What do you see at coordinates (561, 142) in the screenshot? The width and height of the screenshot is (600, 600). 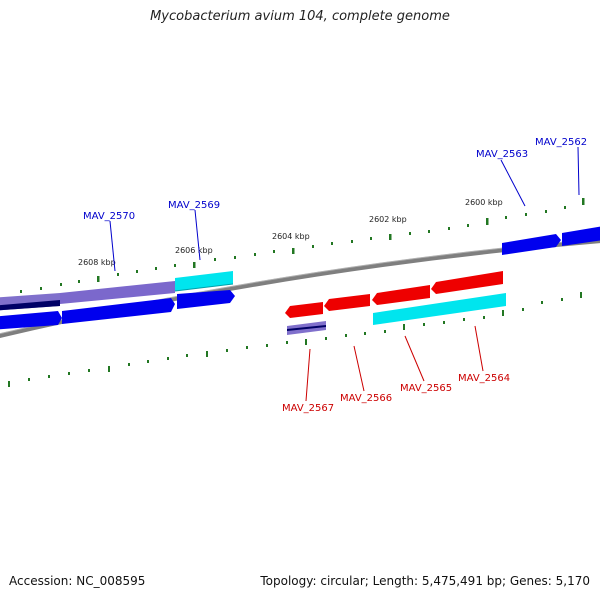 I see `gene-label: MAV_2562` at bounding box center [561, 142].